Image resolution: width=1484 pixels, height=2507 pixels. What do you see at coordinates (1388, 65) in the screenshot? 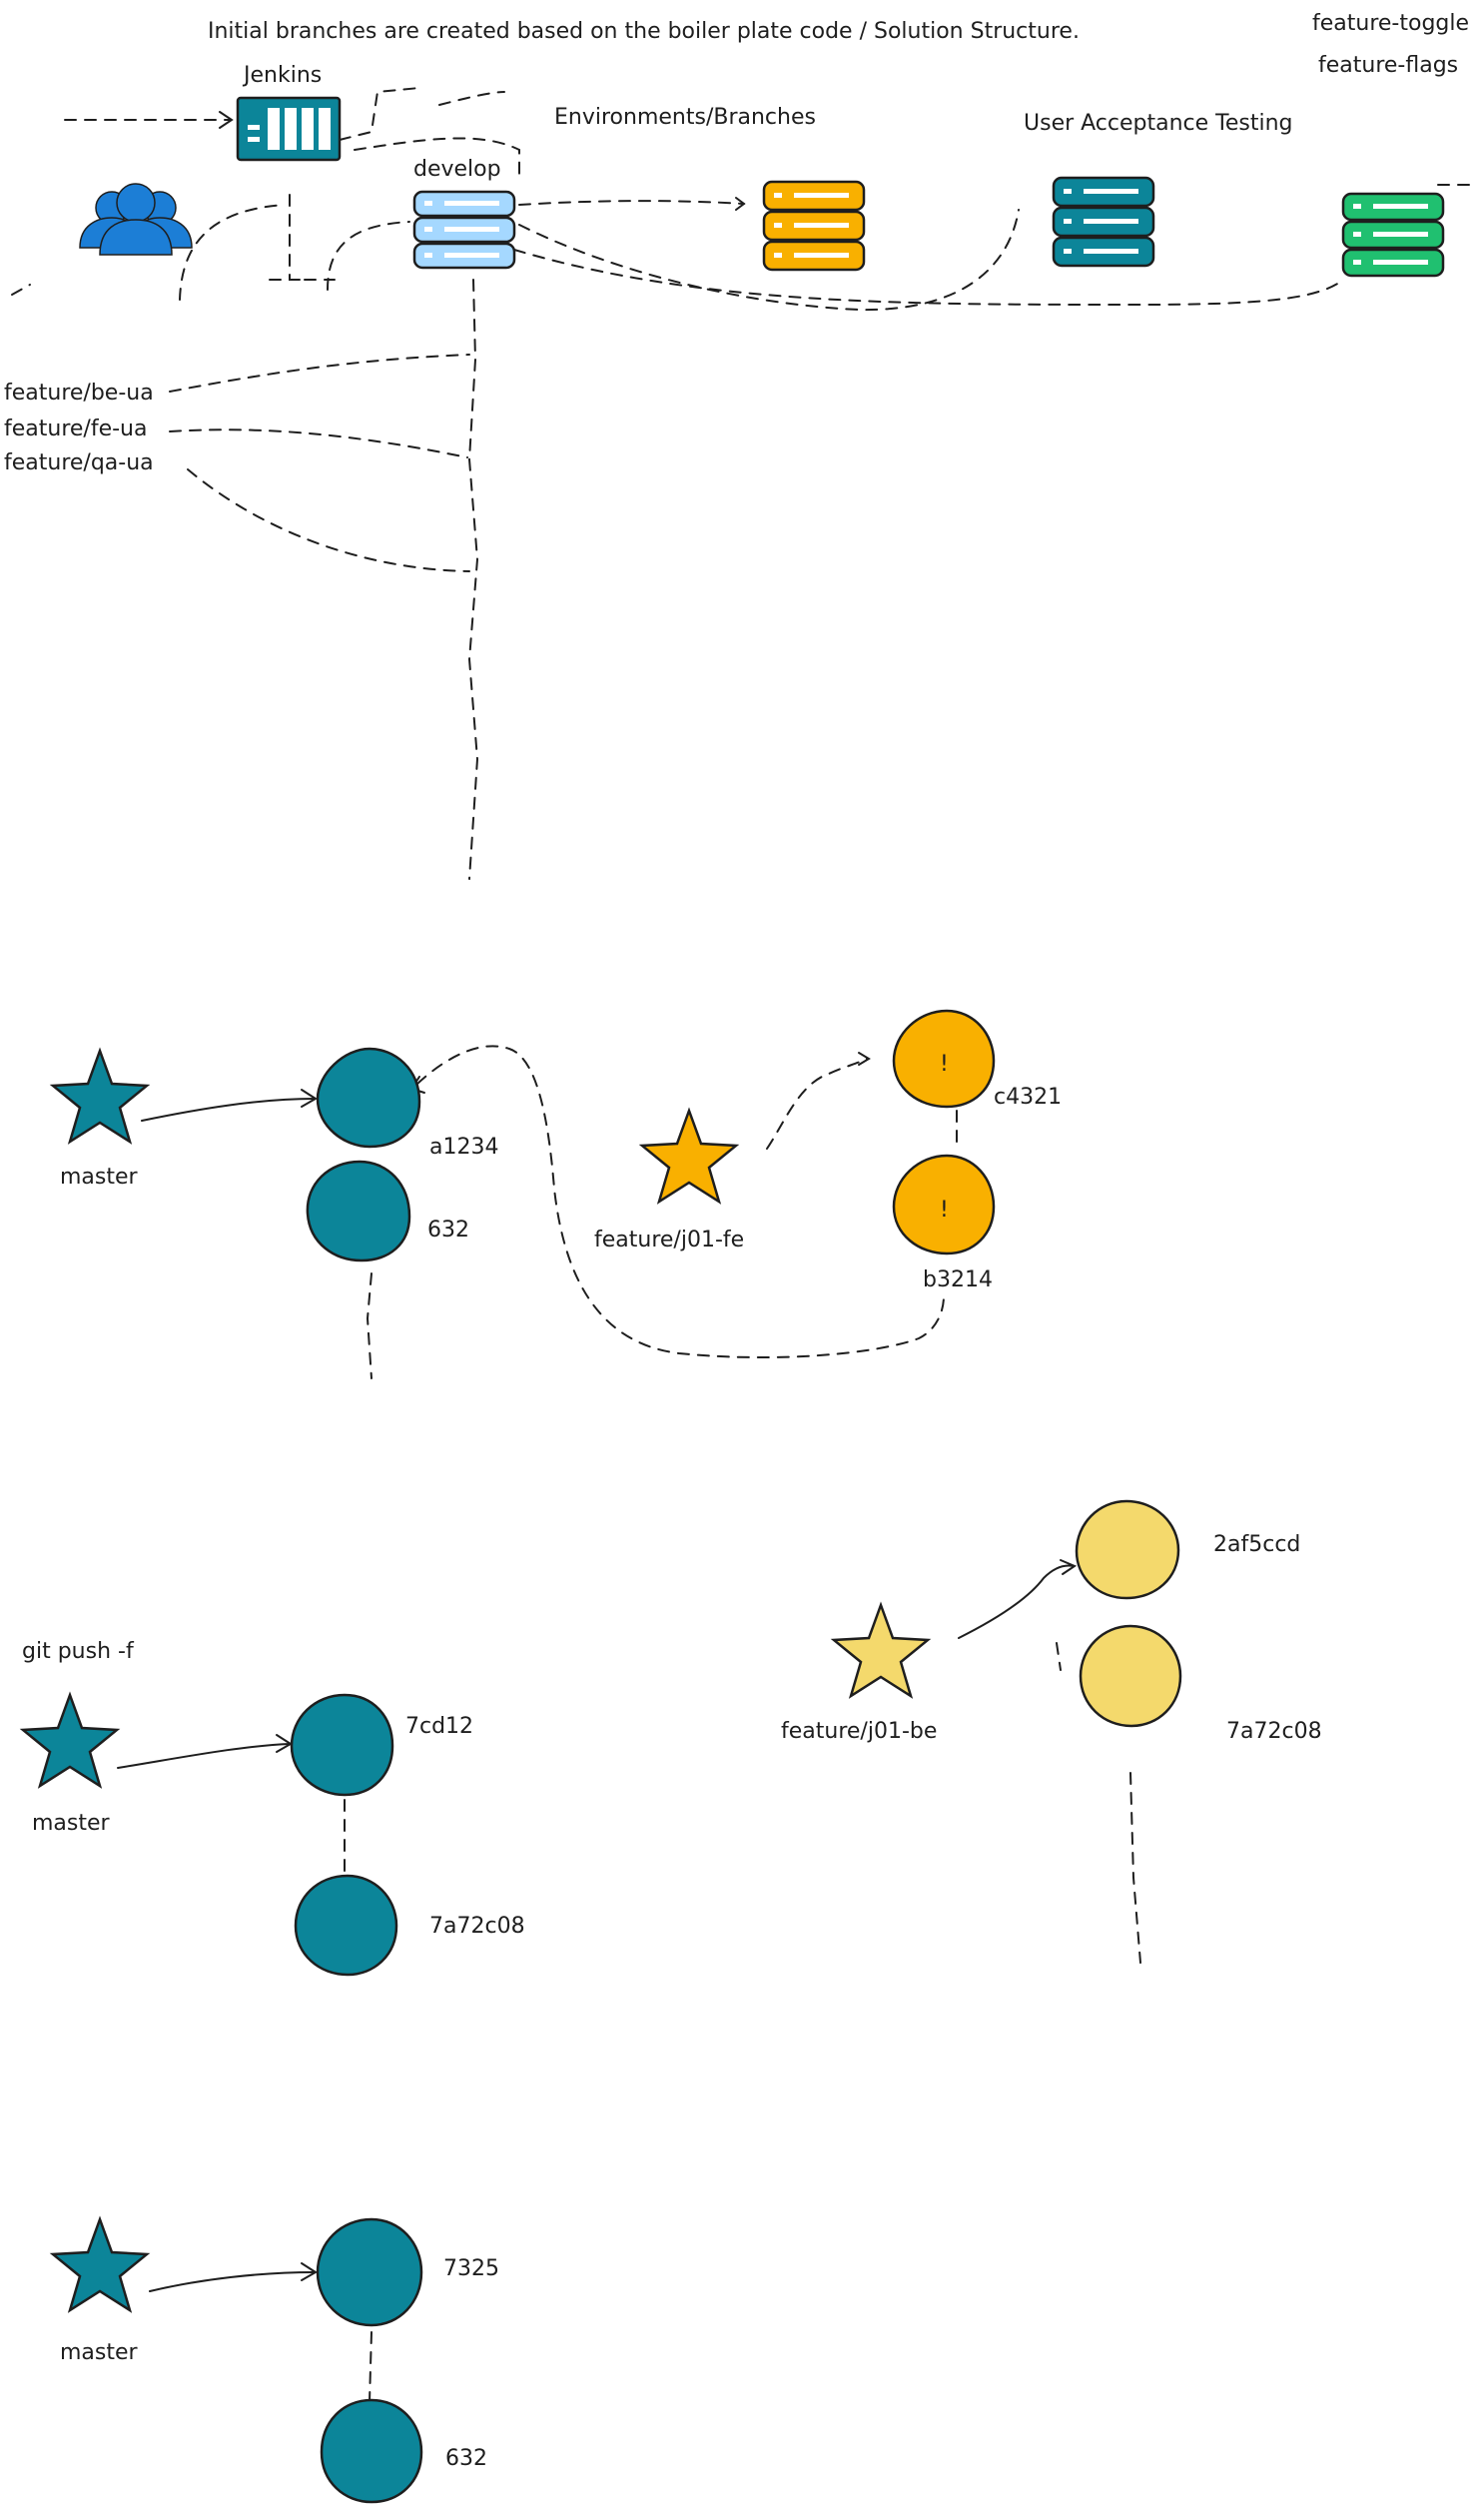
I see `feature-flags-label: feature-flags` at bounding box center [1388, 65].